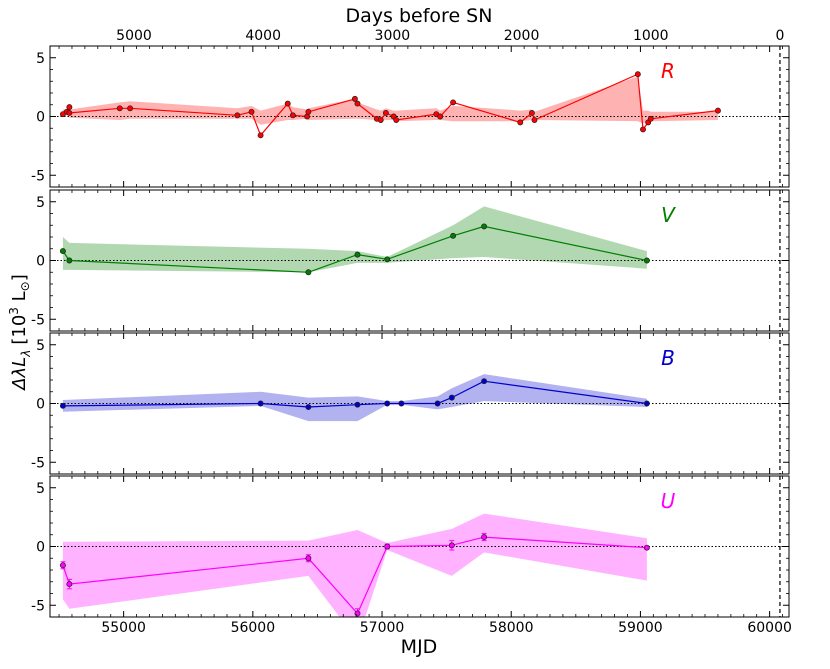 The width and height of the screenshot is (830, 669). Describe the element at coordinates (26, 354) in the screenshot. I see `y-label-sub: λ` at that location.